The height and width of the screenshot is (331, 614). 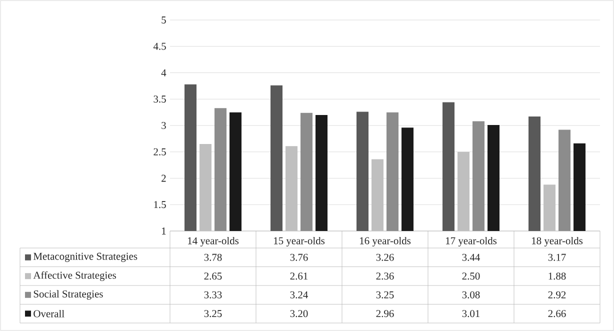 I want to click on y-tick-label: 1, so click(x=164, y=231).